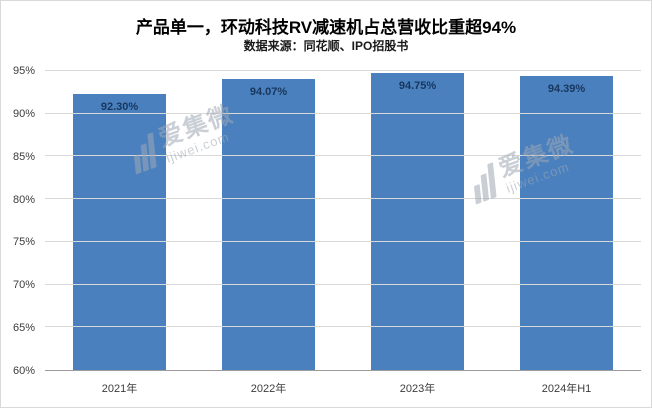 The height and width of the screenshot is (408, 652). What do you see at coordinates (119, 107) in the screenshot?
I see `bar-data-label: 92.30%` at bounding box center [119, 107].